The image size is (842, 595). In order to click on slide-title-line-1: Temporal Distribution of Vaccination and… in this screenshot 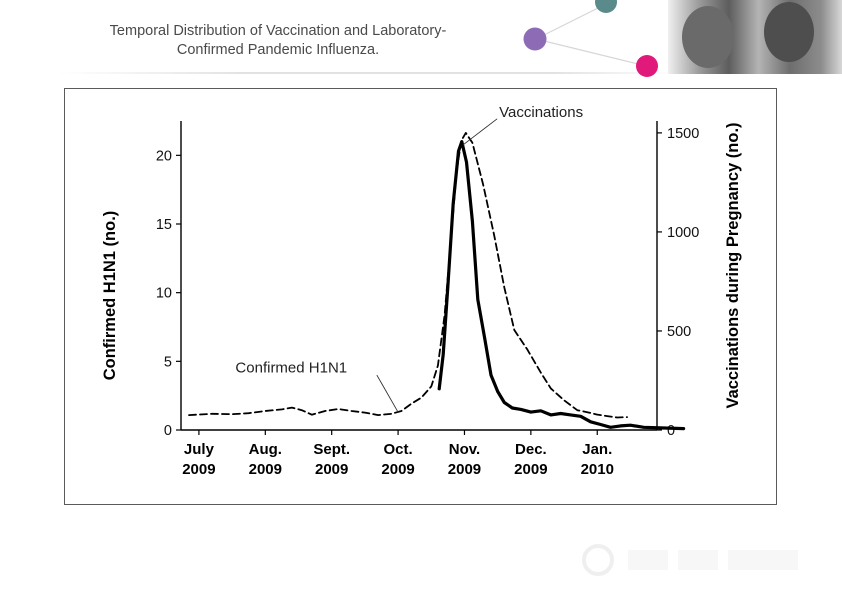, I will do `click(278, 31)`.